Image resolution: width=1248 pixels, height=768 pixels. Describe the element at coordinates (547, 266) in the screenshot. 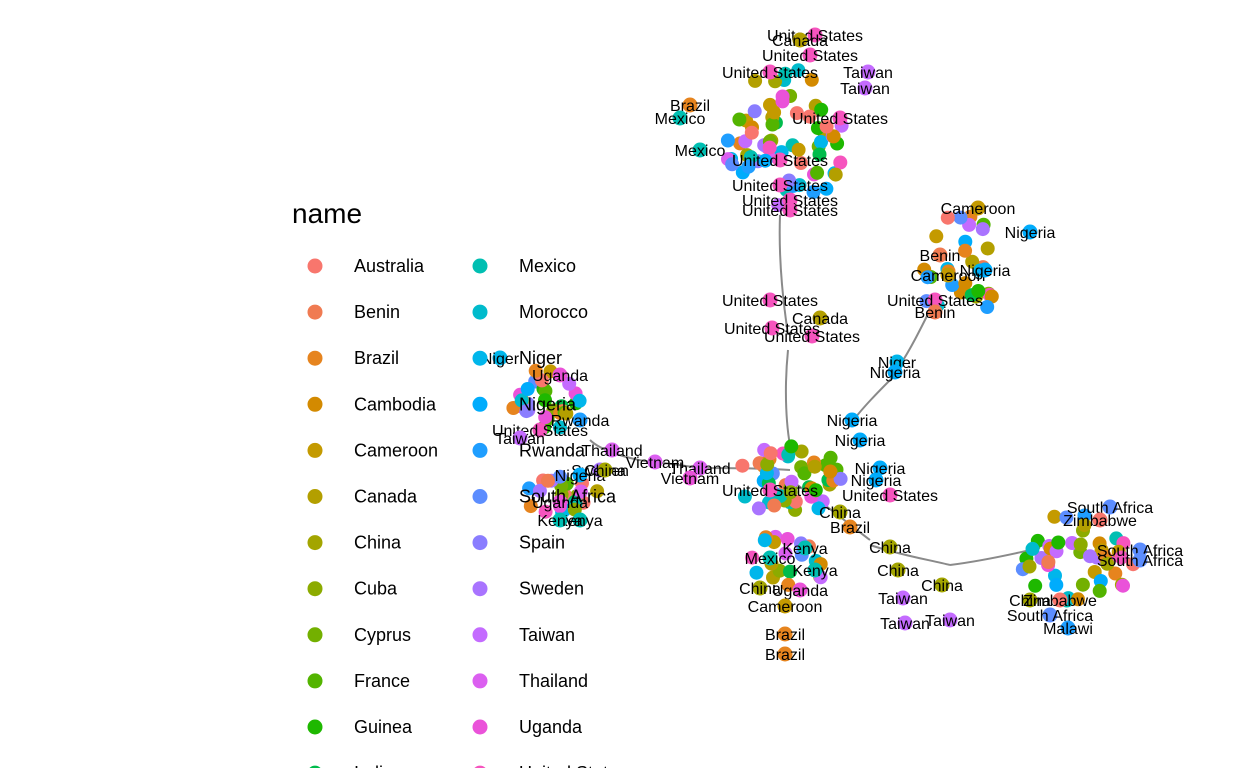

I see `legend-label: Mexico` at that location.